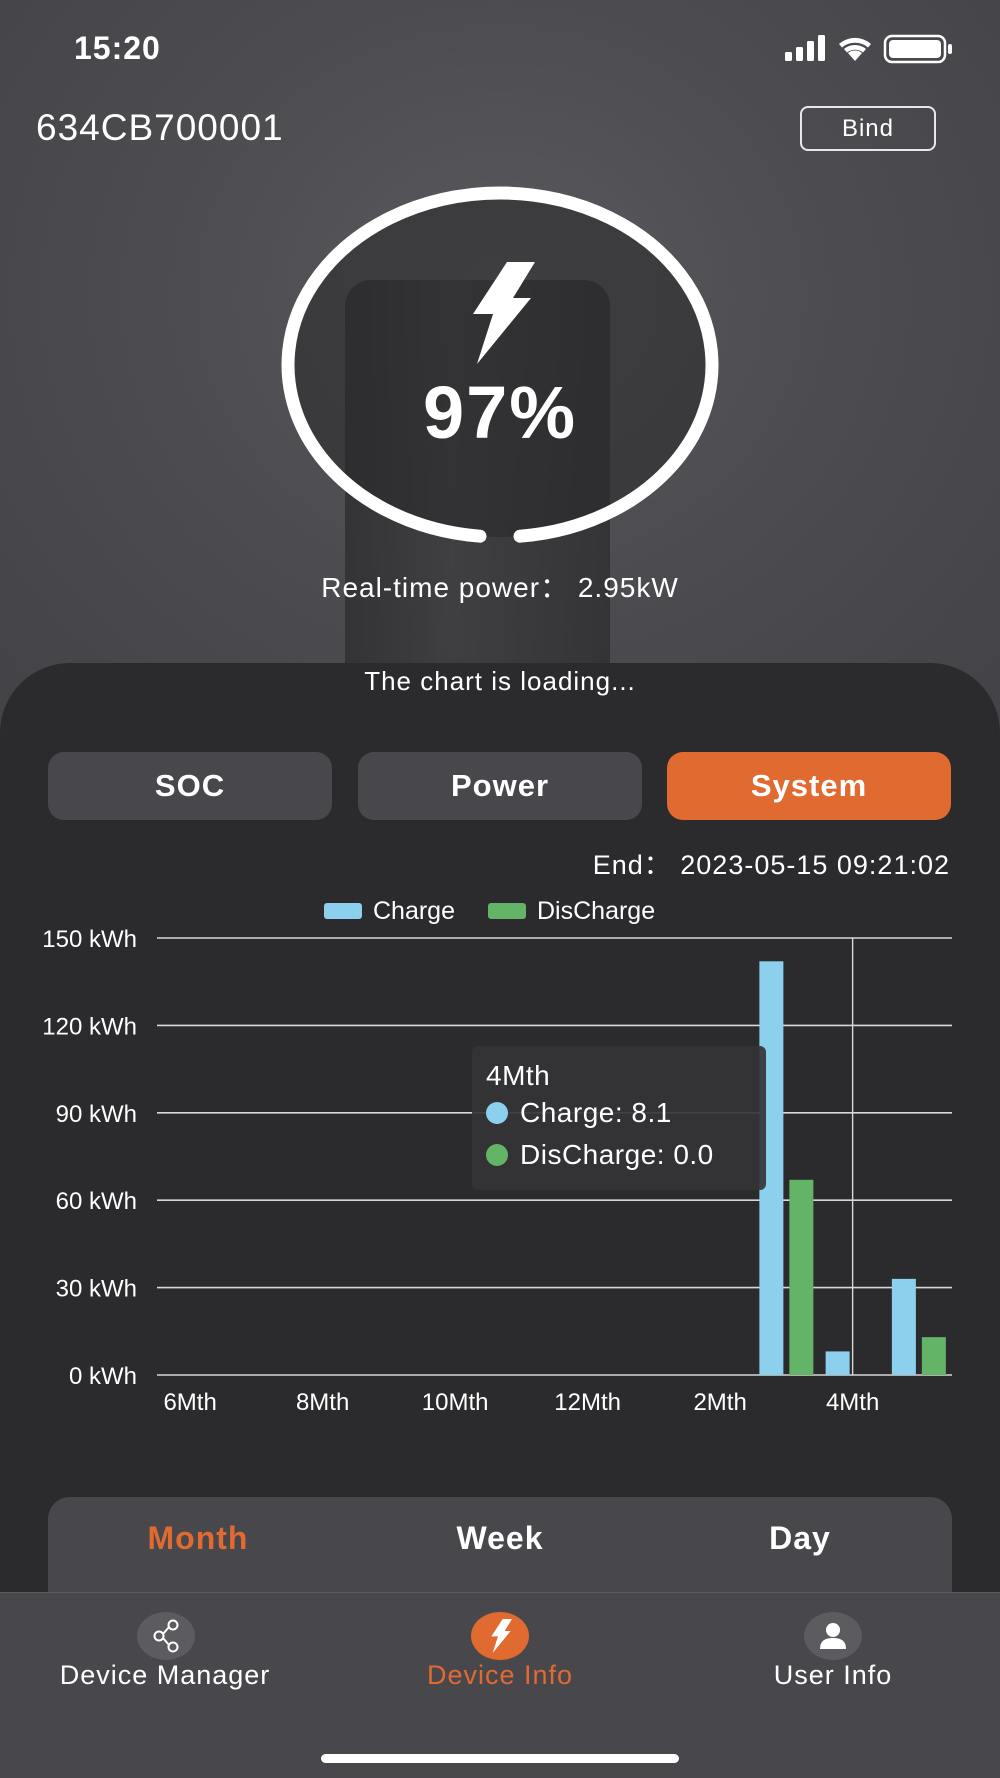  I want to click on soc-value: 97%, so click(500, 412).